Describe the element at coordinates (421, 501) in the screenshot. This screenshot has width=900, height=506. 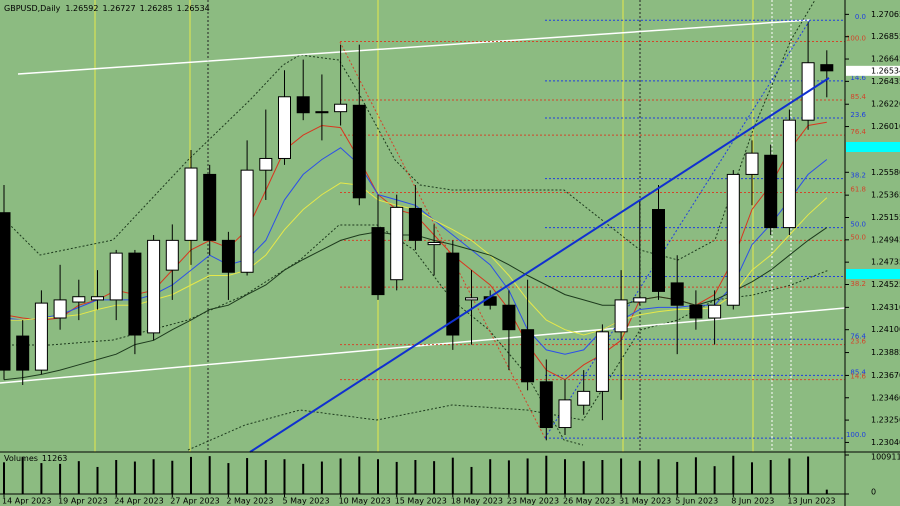
I see `x-tick-label: 15 May 2023` at that location.